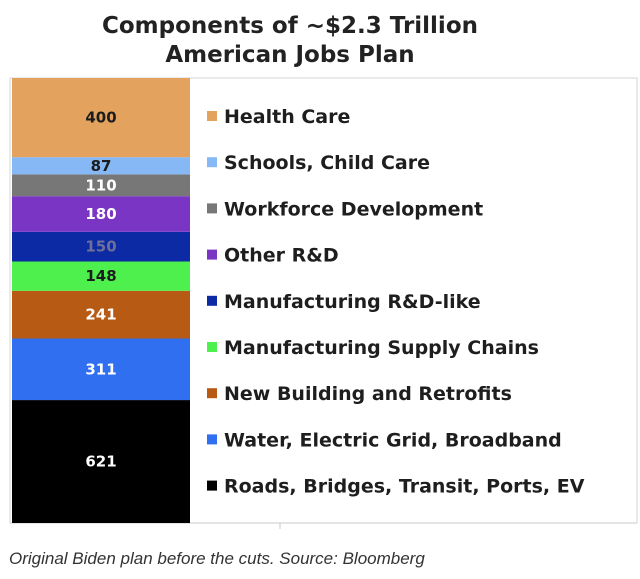 The height and width of the screenshot is (579, 640). What do you see at coordinates (352, 302) in the screenshot?
I see `legend-label-manufacturing-randd-like: Manufacturing R&D-like` at bounding box center [352, 302].